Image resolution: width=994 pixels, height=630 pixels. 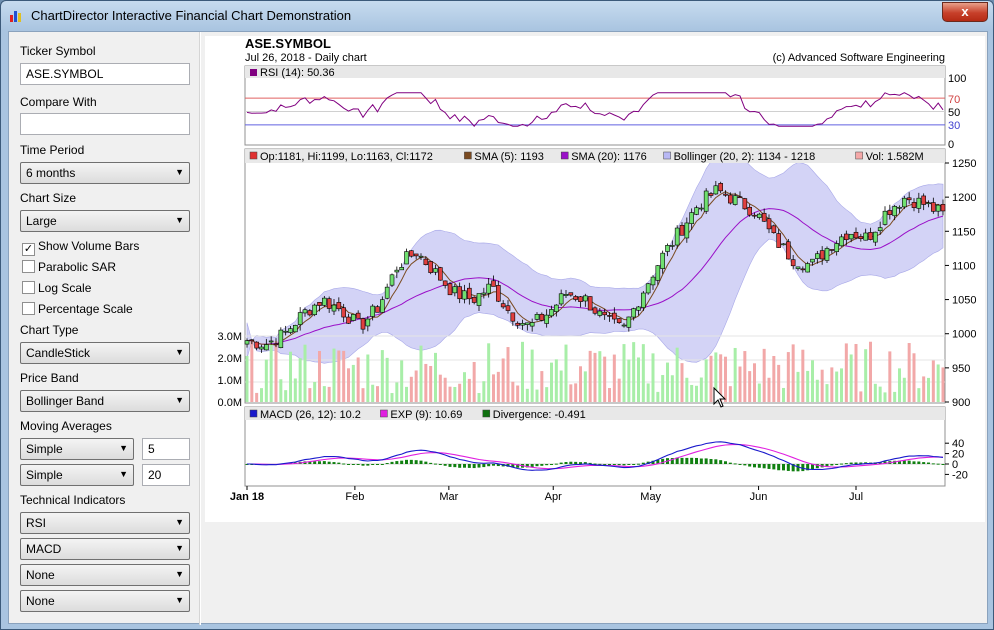 What do you see at coordinates (15, 16) in the screenshot?
I see `chart-app-icon` at bounding box center [15, 16].